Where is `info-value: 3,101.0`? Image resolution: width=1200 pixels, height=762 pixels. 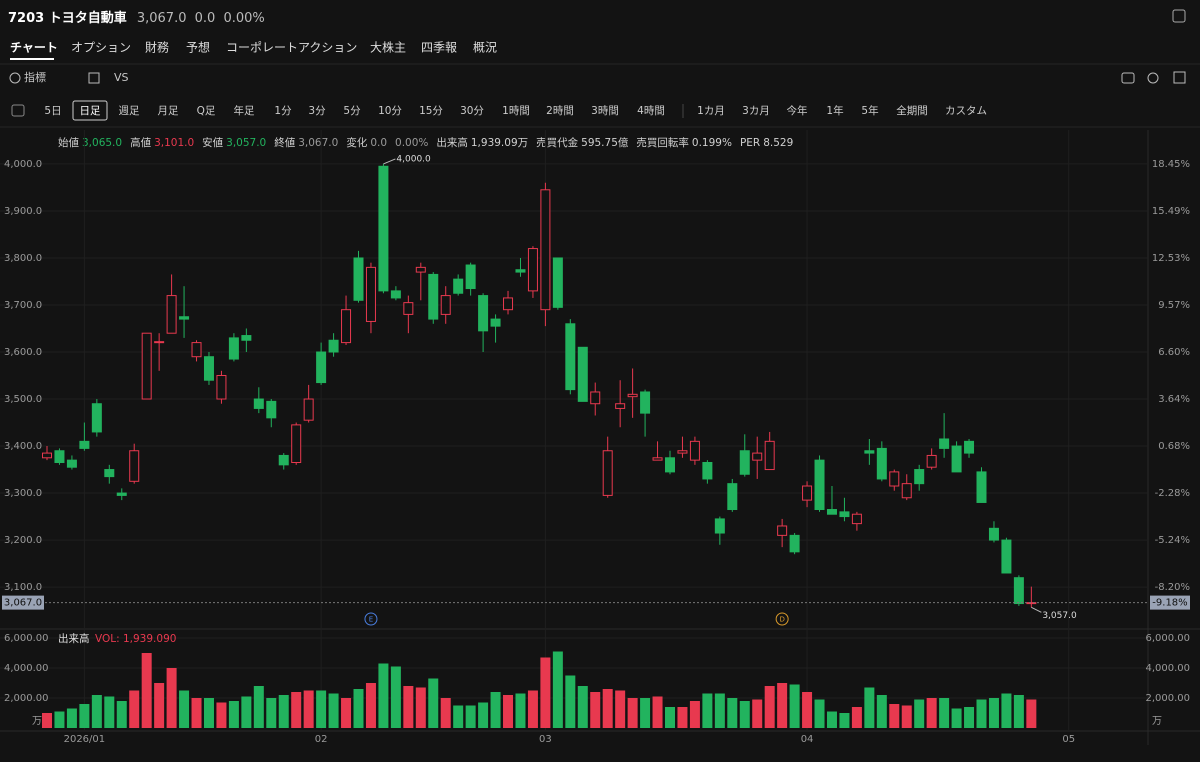
info-value: 3,101.0 is located at coordinates (174, 143).